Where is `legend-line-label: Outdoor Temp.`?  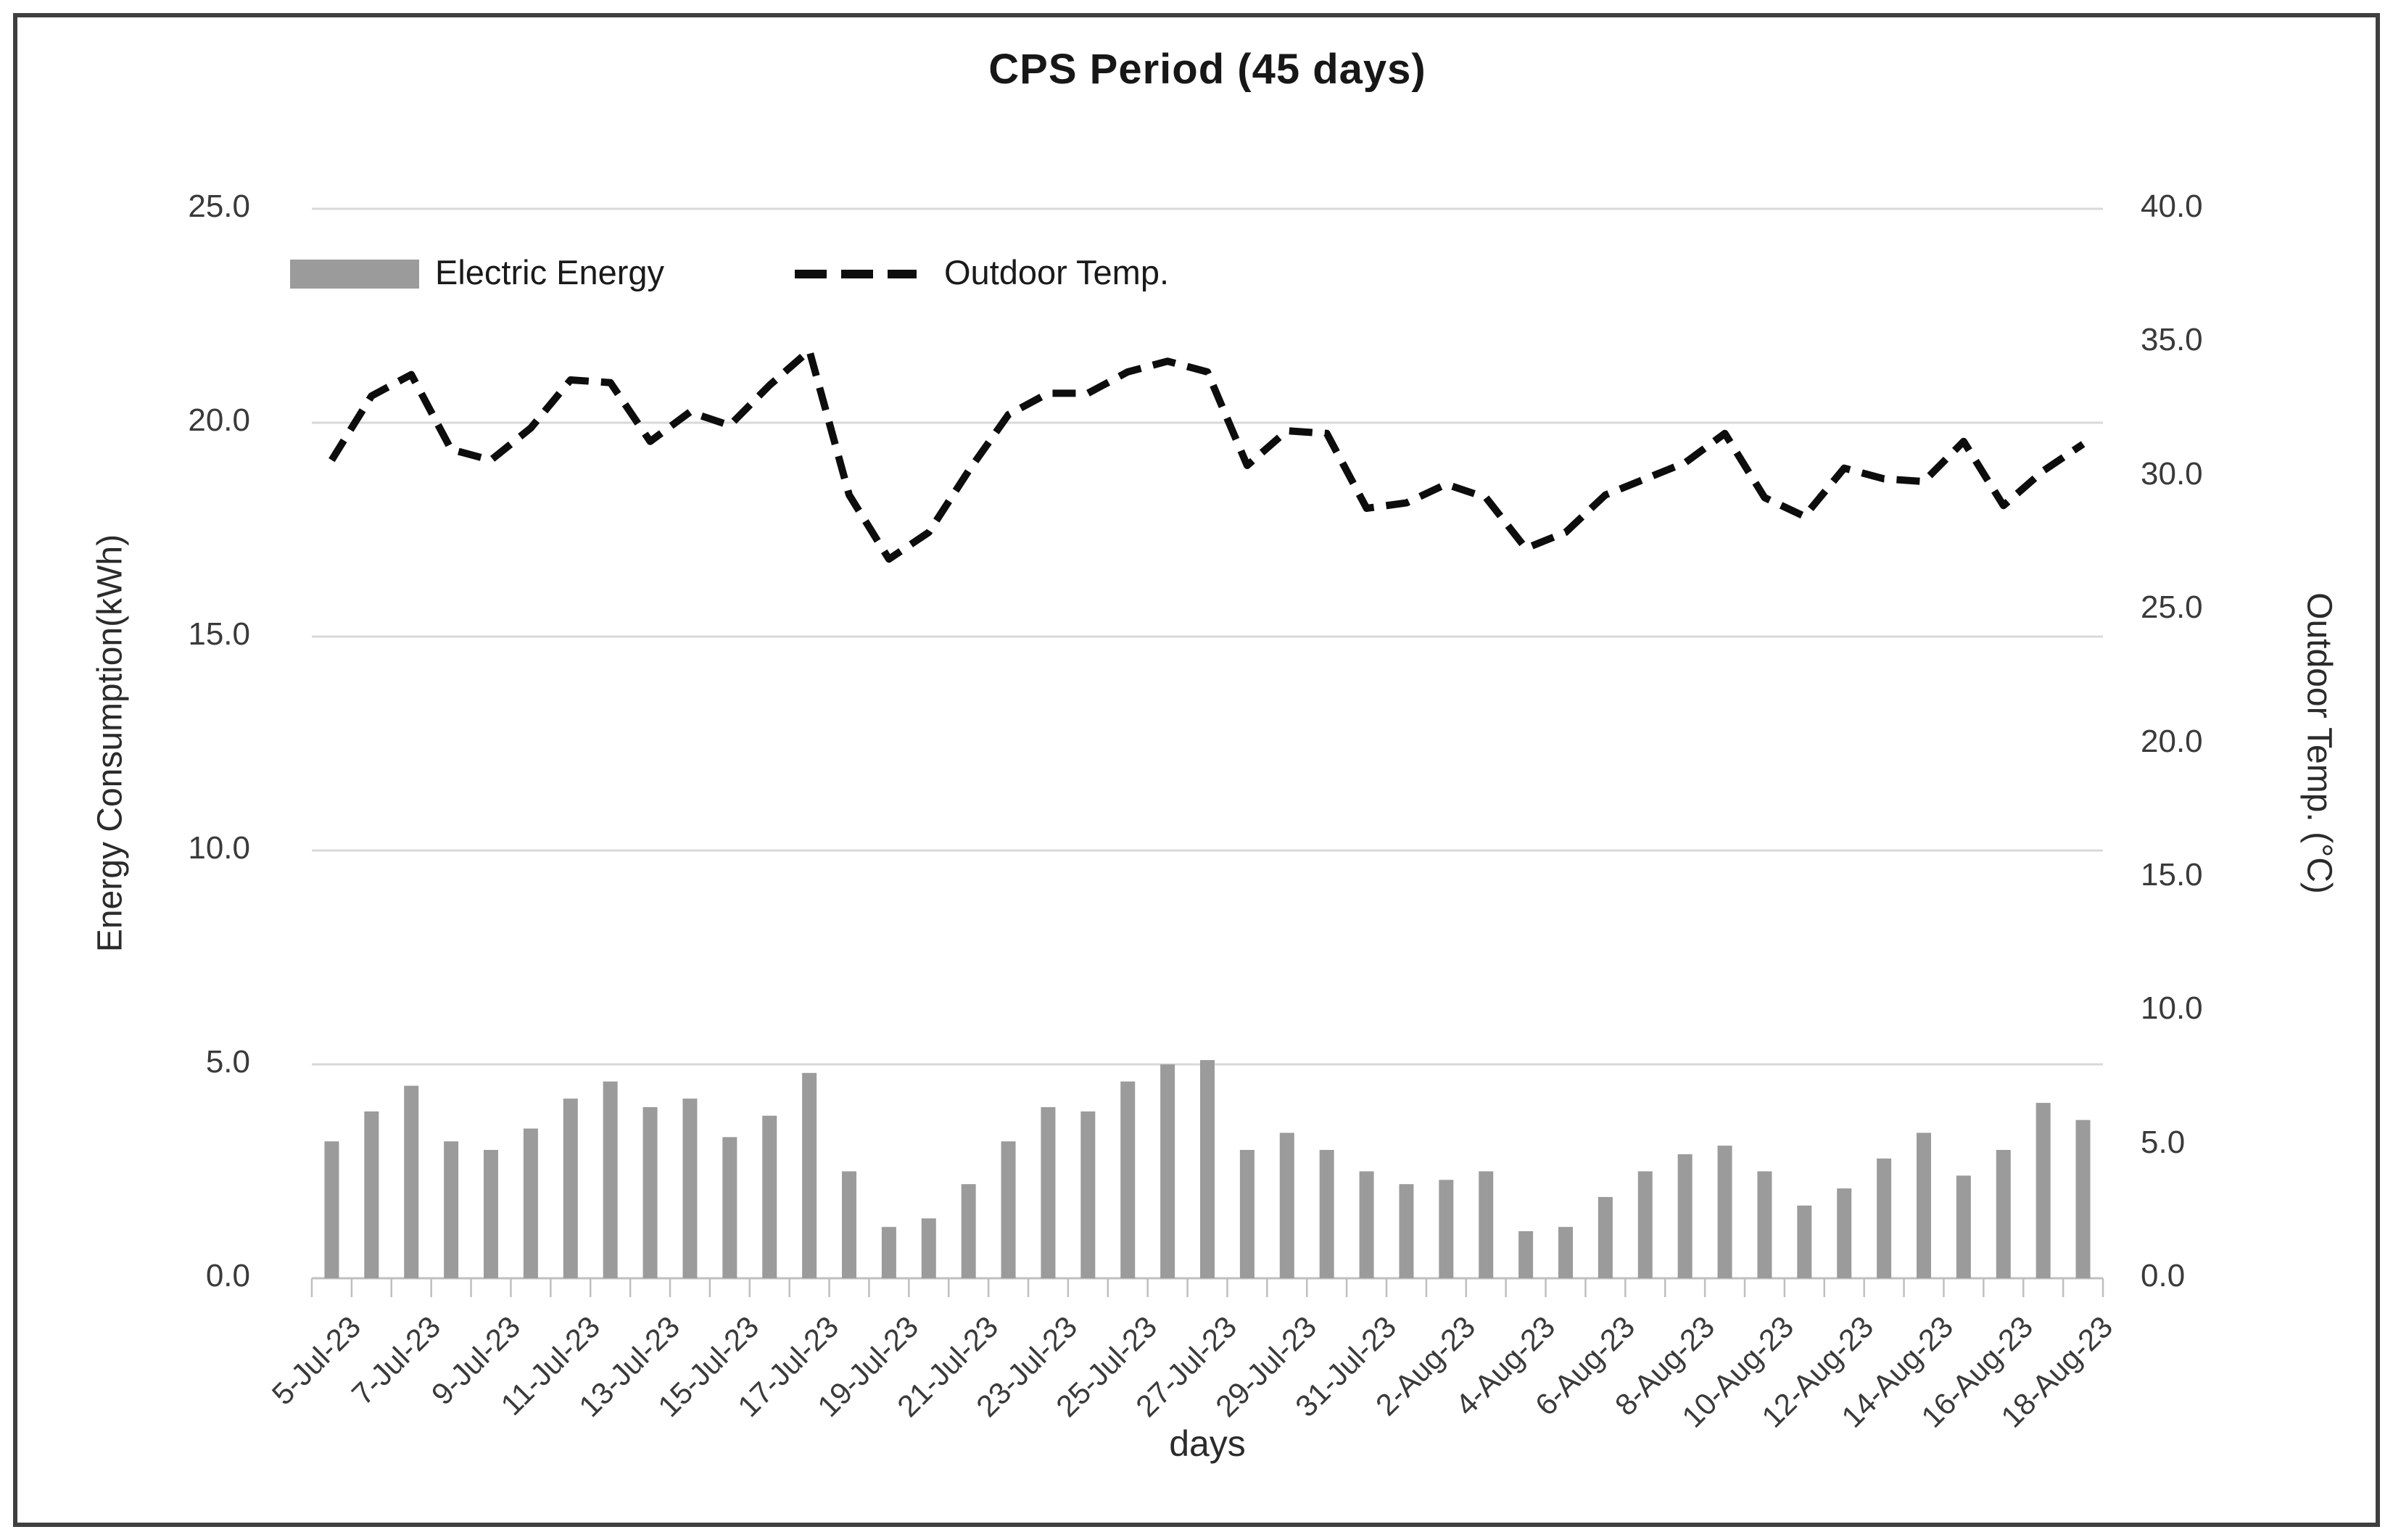
legend-line-label: Outdoor Temp. is located at coordinates (1057, 272).